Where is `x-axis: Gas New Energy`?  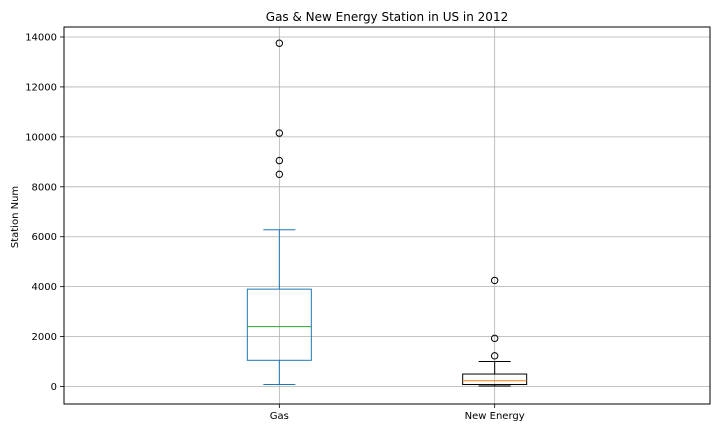 x-axis: Gas New Energy is located at coordinates (397, 413).